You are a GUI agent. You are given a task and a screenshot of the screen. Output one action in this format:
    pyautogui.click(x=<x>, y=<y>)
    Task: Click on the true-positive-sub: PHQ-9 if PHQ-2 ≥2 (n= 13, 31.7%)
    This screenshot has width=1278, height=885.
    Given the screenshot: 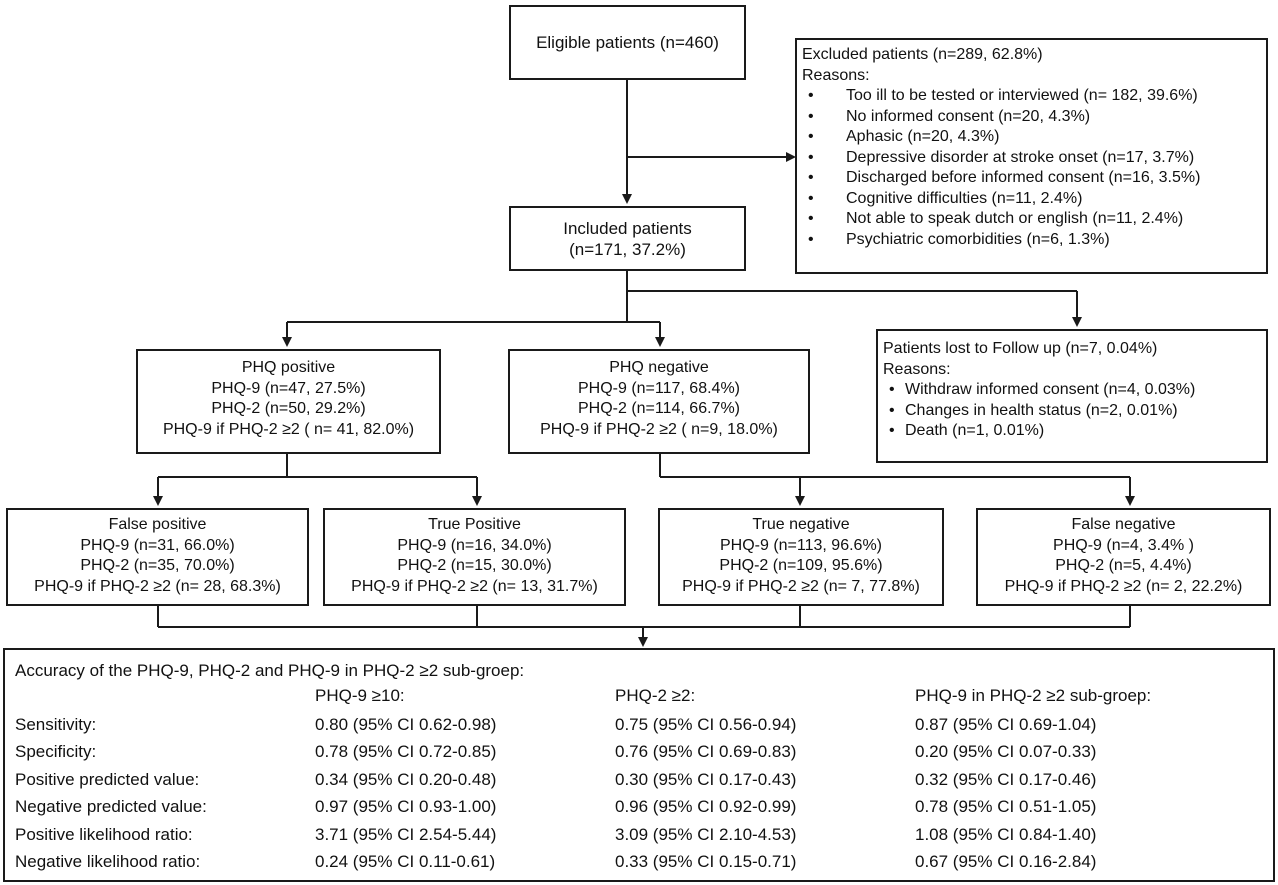 What is the action you would take?
    pyautogui.click(x=474, y=586)
    